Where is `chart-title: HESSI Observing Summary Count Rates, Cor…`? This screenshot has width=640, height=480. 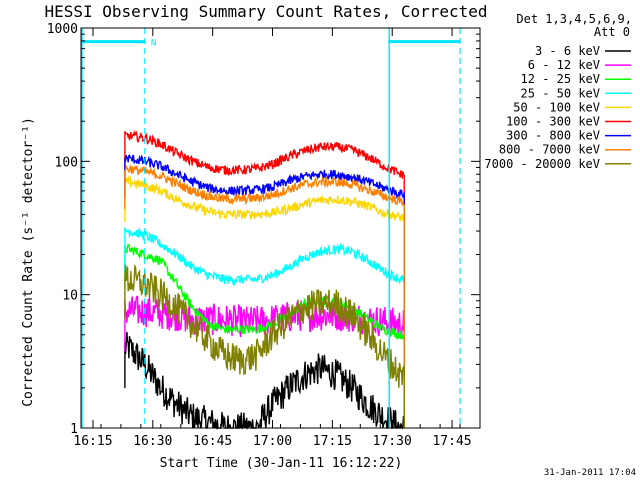 chart-title: HESSI Observing Summary Count Rates, Cor… is located at coordinates (265, 11).